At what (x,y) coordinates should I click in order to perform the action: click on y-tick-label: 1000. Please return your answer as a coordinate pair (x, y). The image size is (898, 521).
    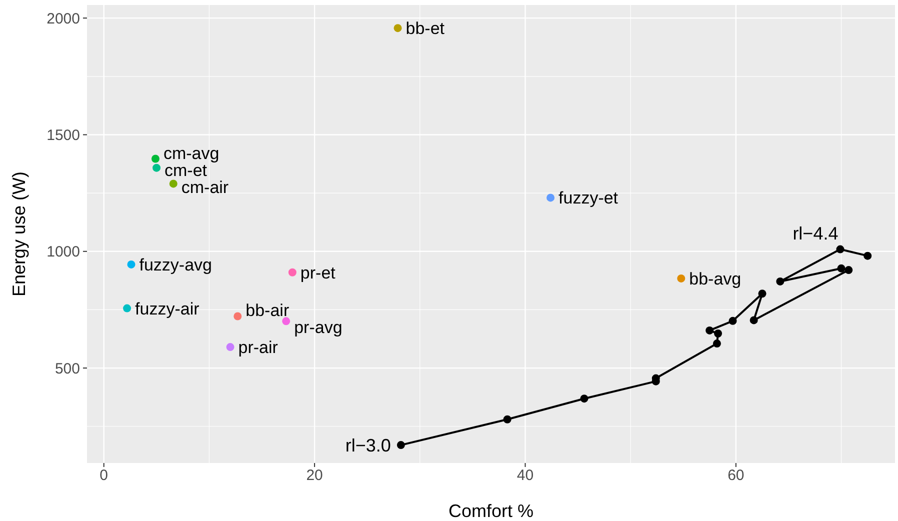
    Looking at the image, I should click on (63, 252).